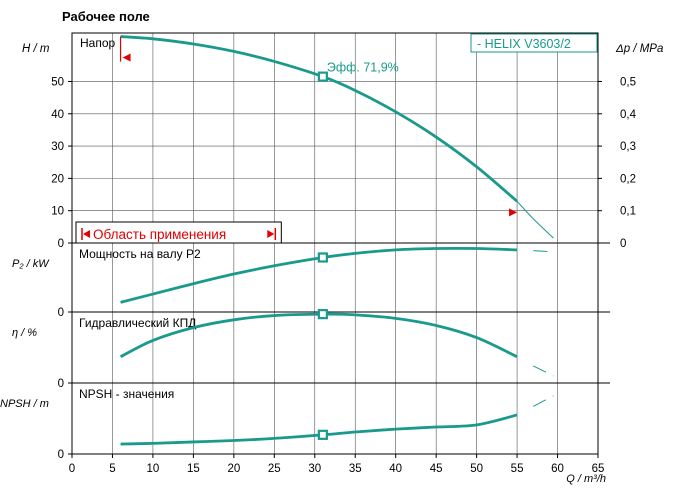  What do you see at coordinates (98, 43) in the screenshot?
I see `panel-label-head: Напор` at bounding box center [98, 43].